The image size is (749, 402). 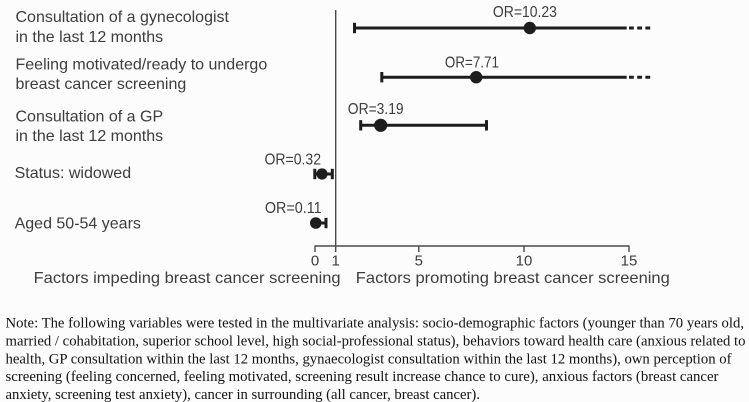 I want to click on svg-text: OR=7.71, so click(x=472, y=62).